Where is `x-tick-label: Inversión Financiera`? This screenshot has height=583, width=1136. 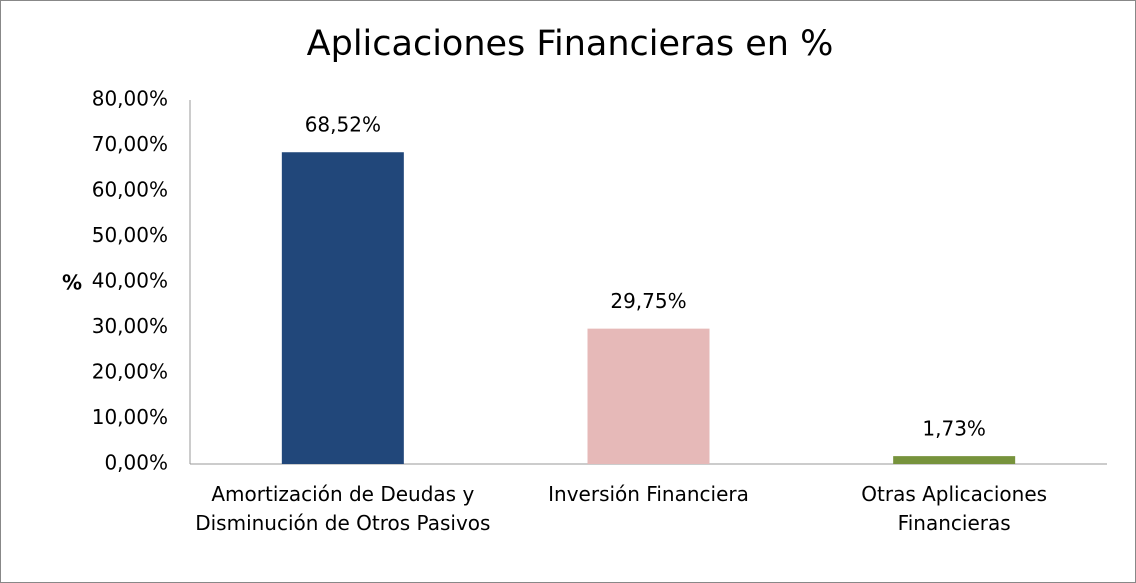 x-tick-label: Inversión Financiera is located at coordinates (648, 494).